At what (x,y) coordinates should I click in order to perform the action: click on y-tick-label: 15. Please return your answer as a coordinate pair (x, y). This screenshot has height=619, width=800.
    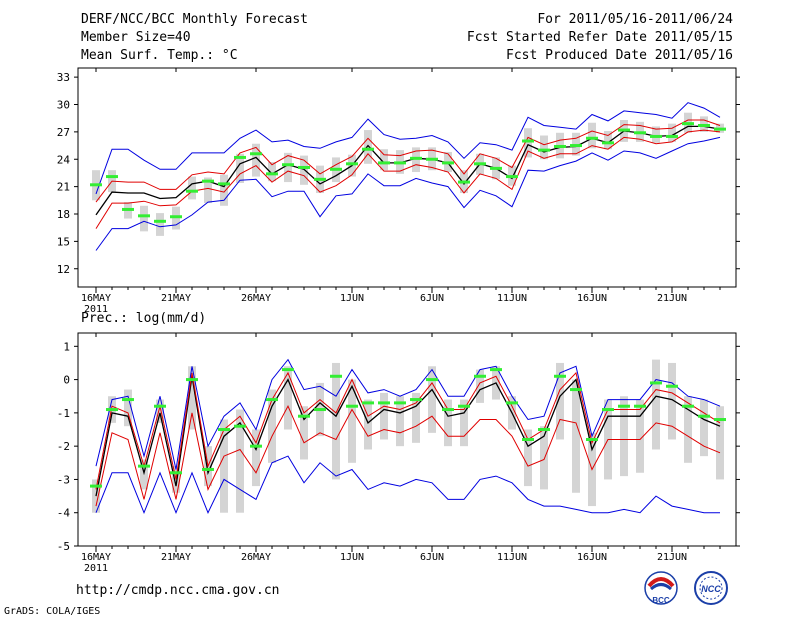
    Looking at the image, I should click on (63, 241).